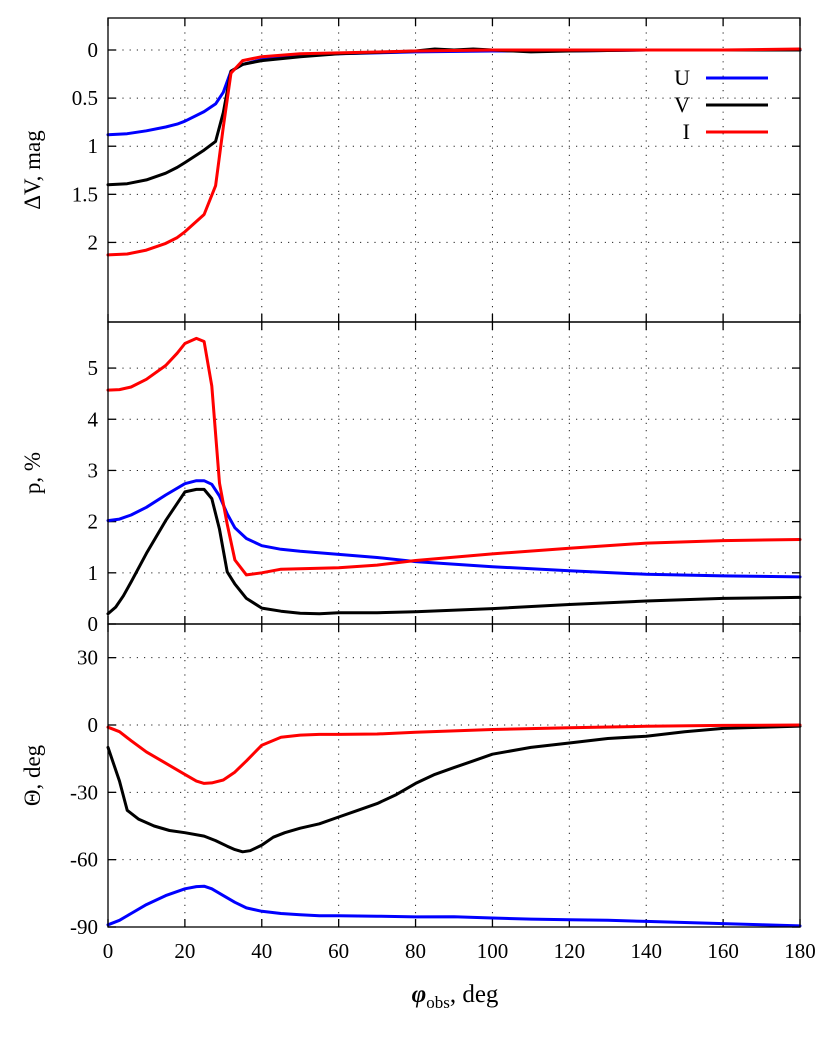 The height and width of the screenshot is (1038, 830). Describe the element at coordinates (338, 951) in the screenshot. I see `x-tick-label: 60` at that location.